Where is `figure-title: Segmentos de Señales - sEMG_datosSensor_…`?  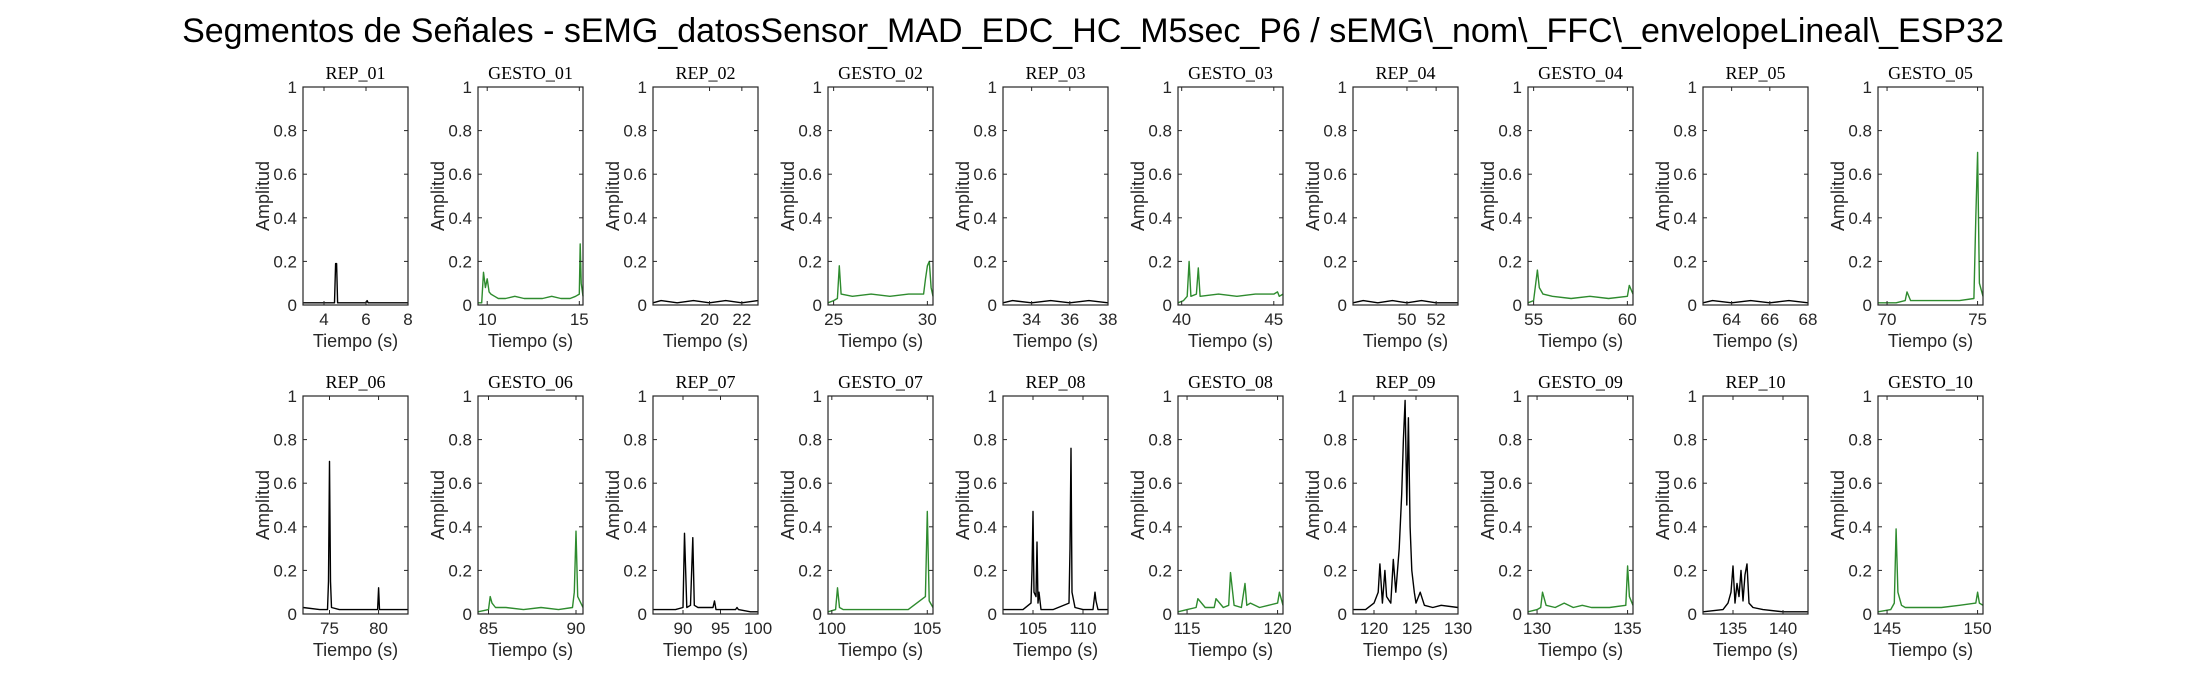 figure-title: Segmentos de Señales - sEMG_datosSensor_… is located at coordinates (1093, 31).